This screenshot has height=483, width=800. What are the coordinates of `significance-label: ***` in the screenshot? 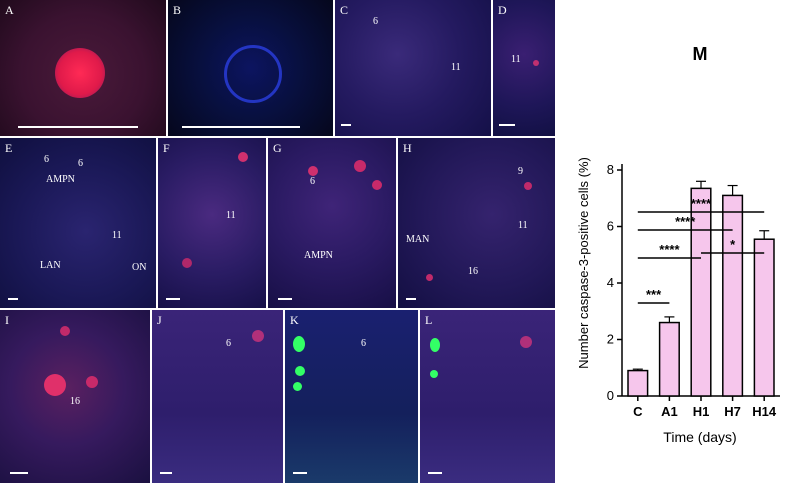 It's located at (654, 294).